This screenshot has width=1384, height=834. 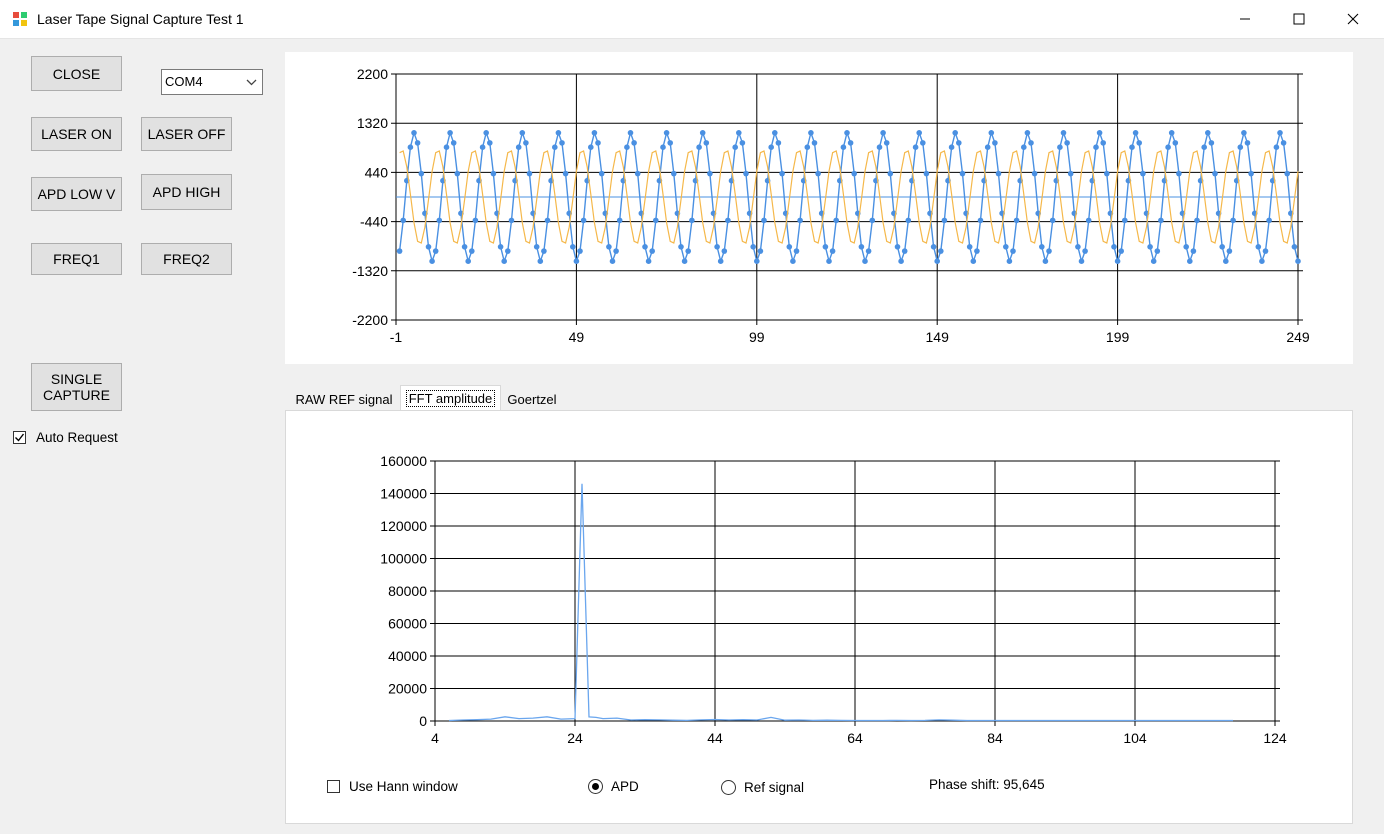 I want to click on apd-radio, so click(x=595, y=786).